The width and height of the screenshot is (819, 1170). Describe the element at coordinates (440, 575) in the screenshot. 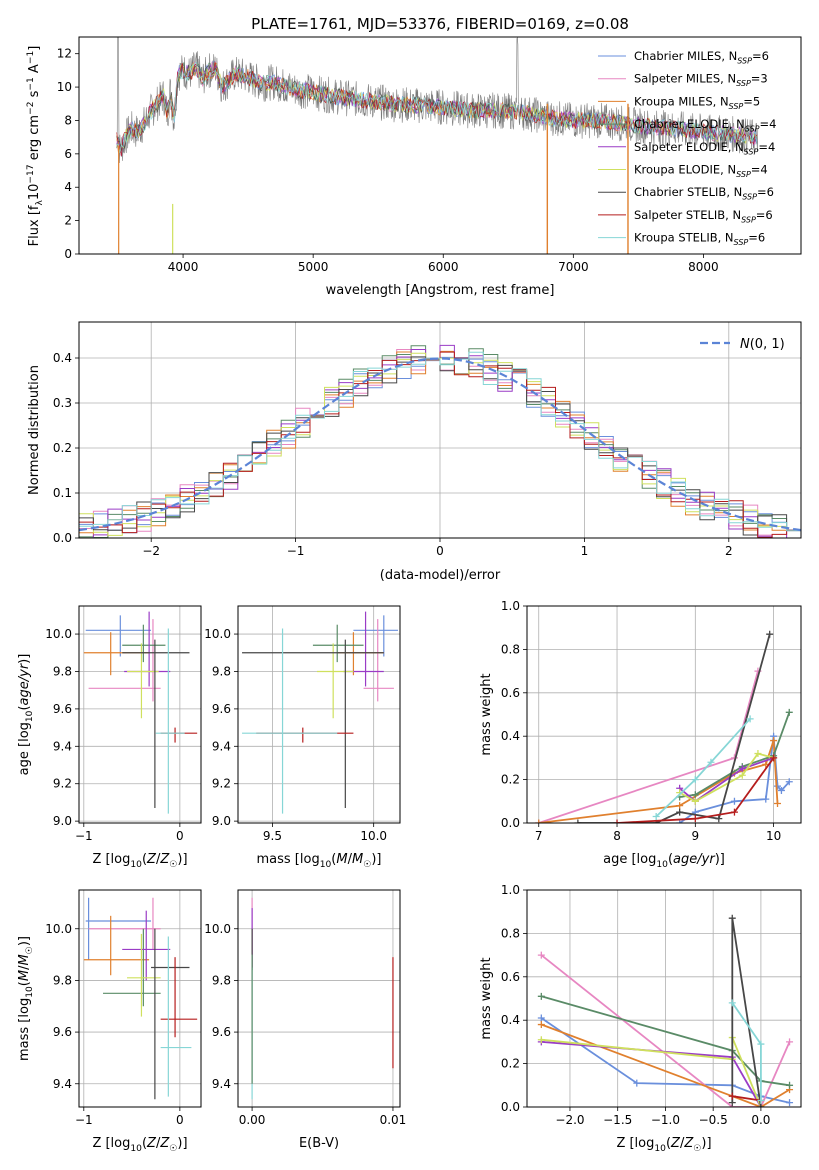

I see `x-axis-label: (data-model)/error` at that location.